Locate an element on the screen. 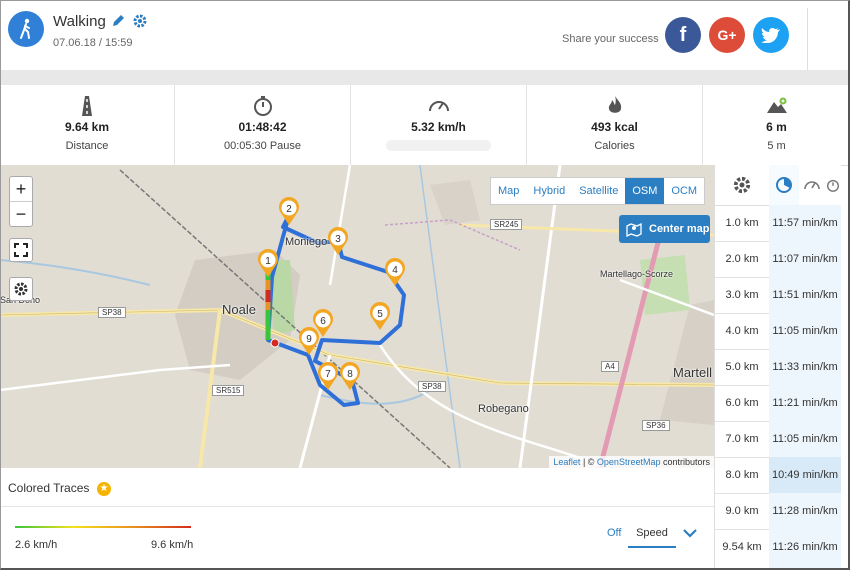  route-markers: 1 2 3 4 5 6 9 7 8 is located at coordinates (331, 293).